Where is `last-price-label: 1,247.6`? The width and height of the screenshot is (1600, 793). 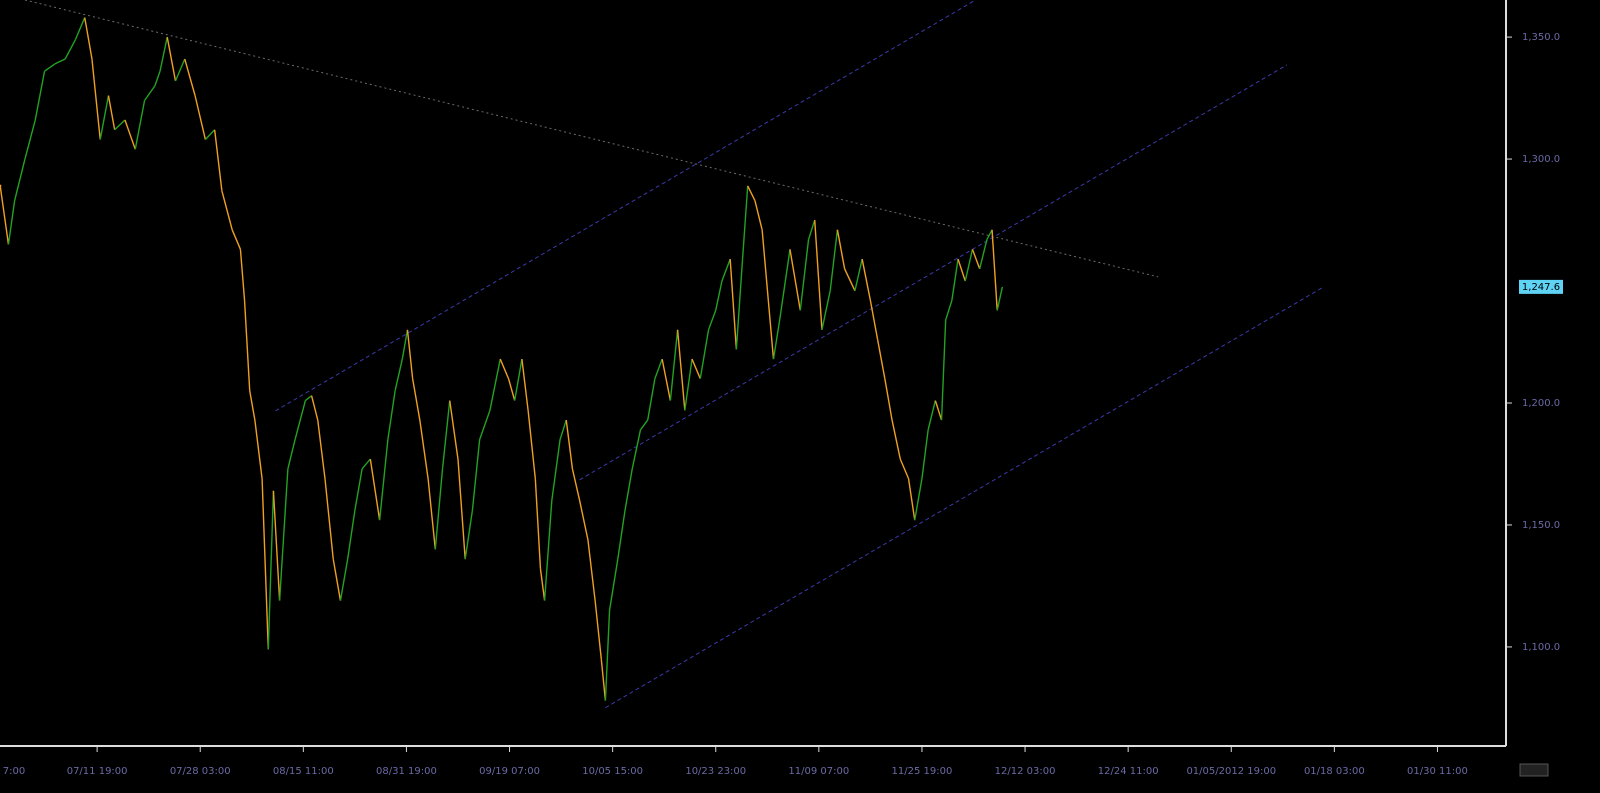 last-price-label: 1,247.6 is located at coordinates (1541, 287).